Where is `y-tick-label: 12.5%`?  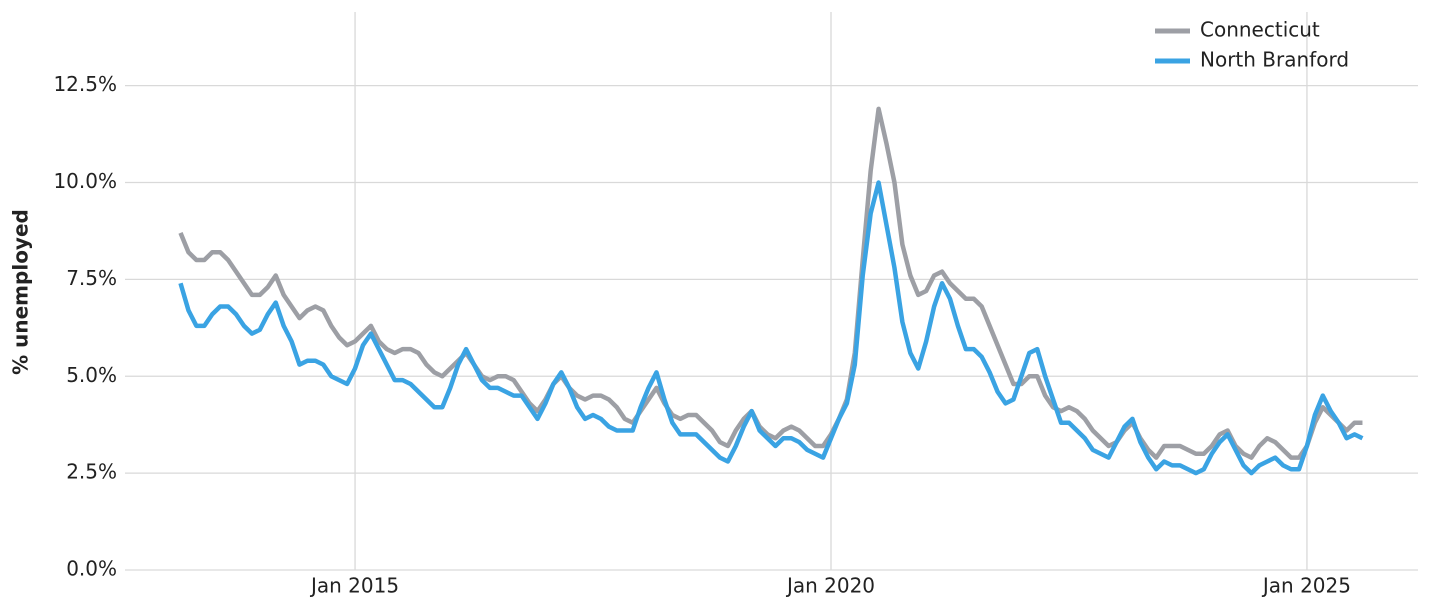
y-tick-label: 12.5% is located at coordinates (85, 84).